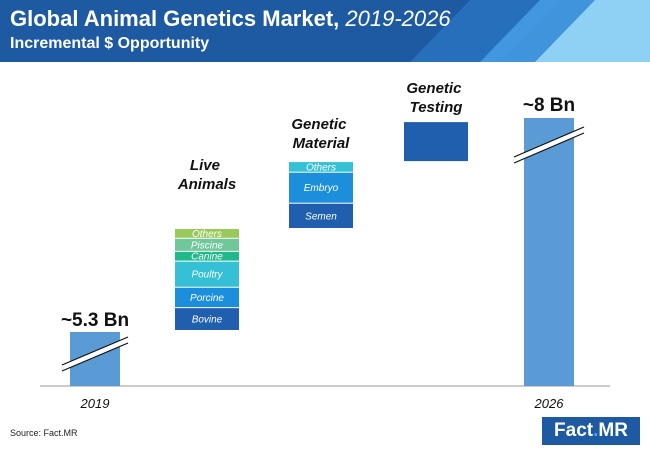 Image resolution: width=650 pixels, height=454 pixels. I want to click on seg-testing, so click(436, 142).